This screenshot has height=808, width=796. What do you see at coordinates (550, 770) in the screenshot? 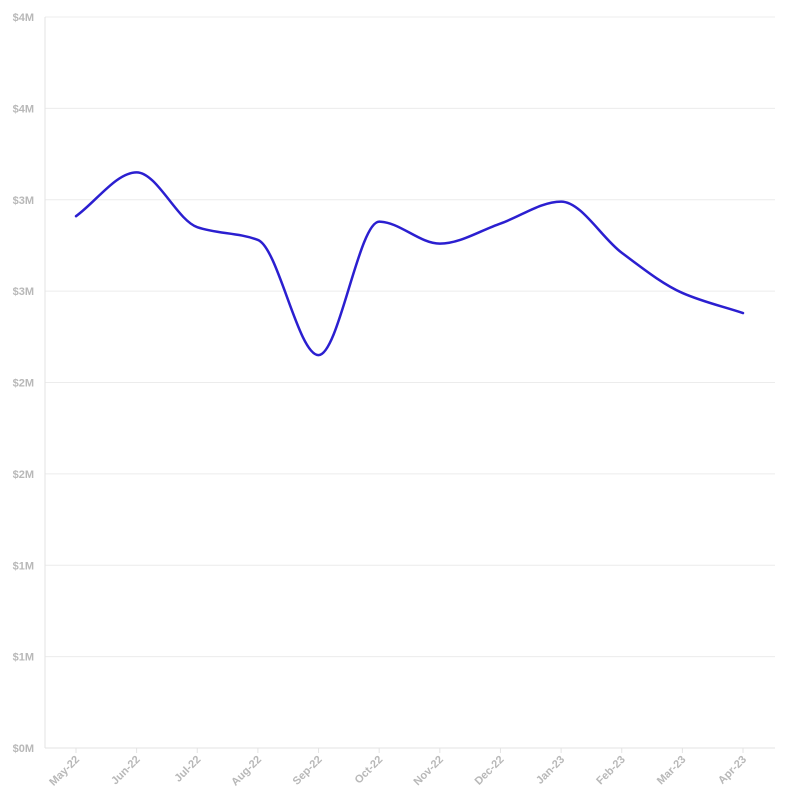
I see `x-tick-label: Jan-23` at bounding box center [550, 770].